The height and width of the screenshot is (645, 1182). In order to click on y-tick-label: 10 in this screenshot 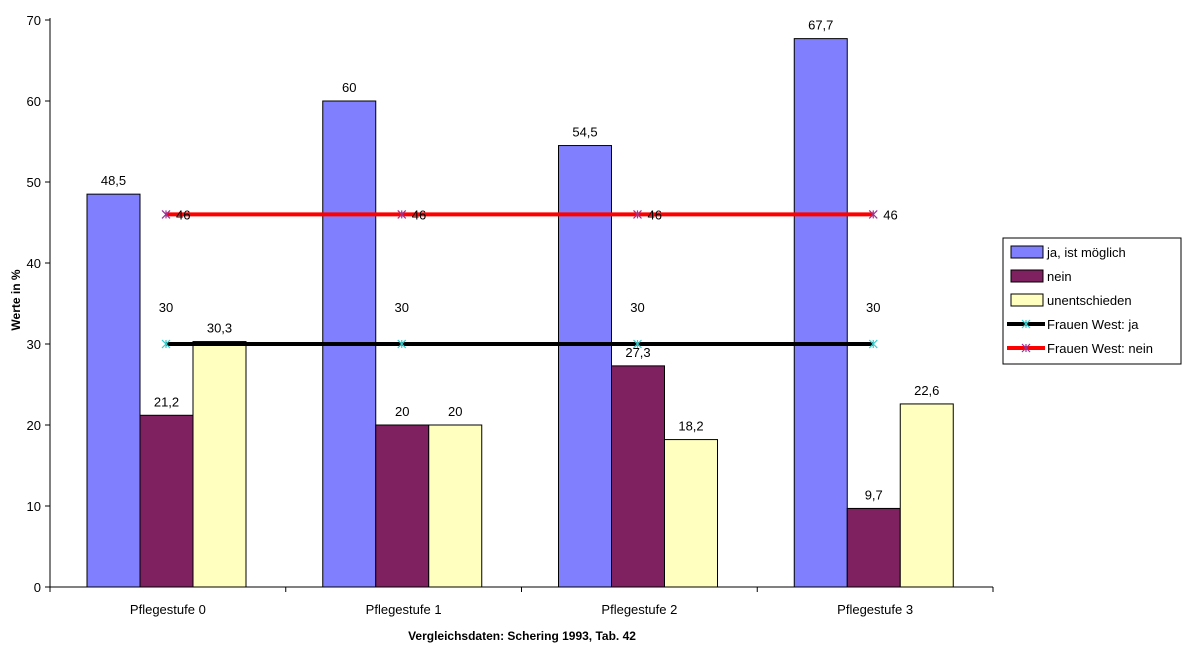, I will do `click(34, 506)`.